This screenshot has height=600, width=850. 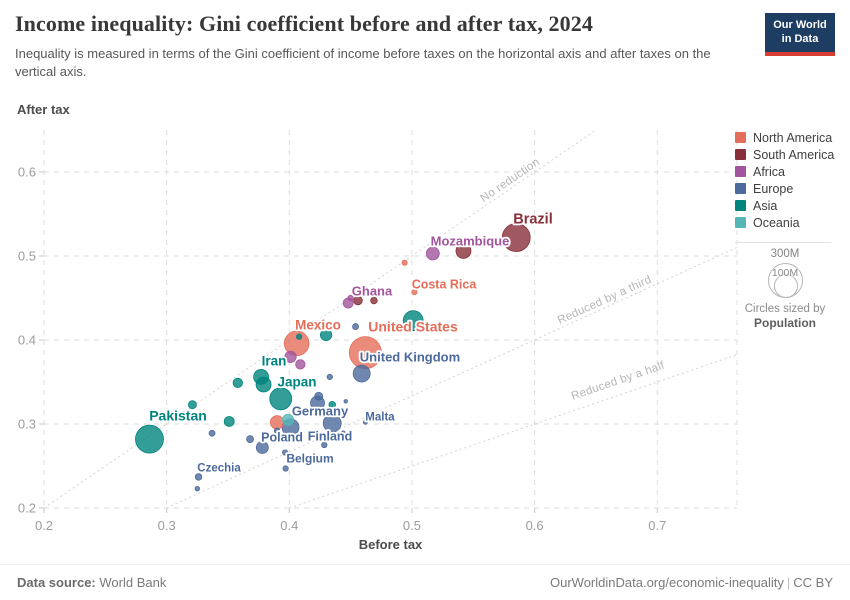 What do you see at coordinates (445, 285) in the screenshot?
I see `country-label-costa-rica: Costa Rica` at bounding box center [445, 285].